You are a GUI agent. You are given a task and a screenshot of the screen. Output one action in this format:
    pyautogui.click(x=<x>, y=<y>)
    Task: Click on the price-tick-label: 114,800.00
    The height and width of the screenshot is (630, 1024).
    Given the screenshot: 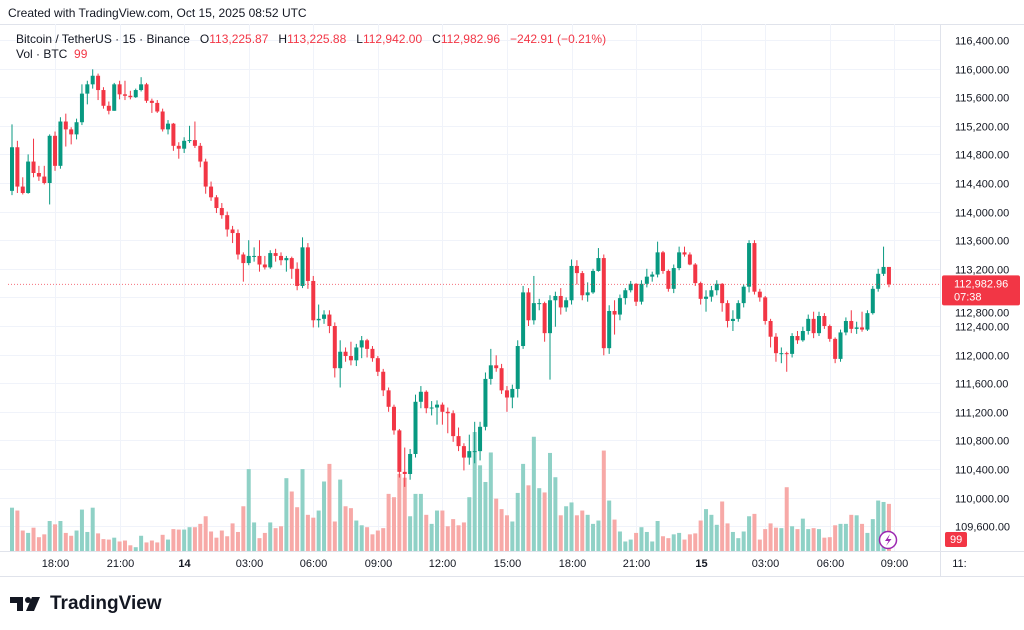 What is the action you would take?
    pyautogui.click(x=982, y=156)
    